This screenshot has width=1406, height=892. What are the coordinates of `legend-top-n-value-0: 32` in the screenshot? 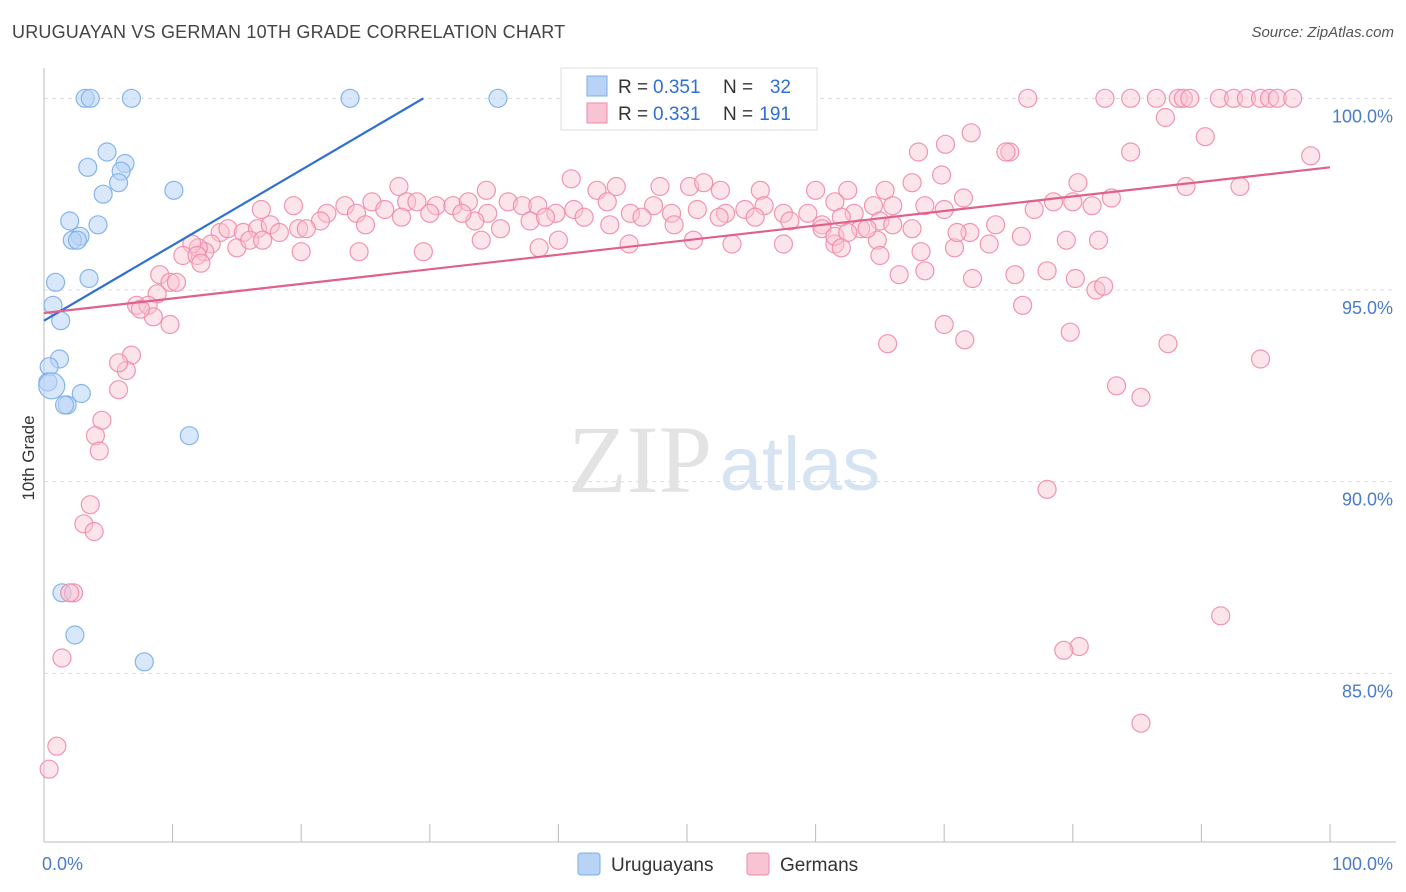 It's located at (780, 87).